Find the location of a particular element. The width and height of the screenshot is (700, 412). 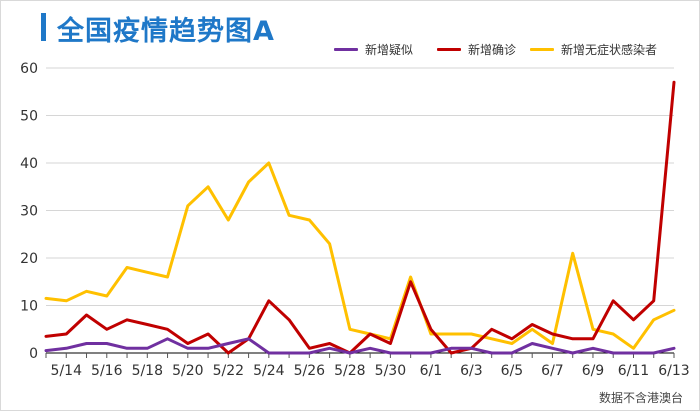

y-tick-label-60: 60 is located at coordinates (29, 69).